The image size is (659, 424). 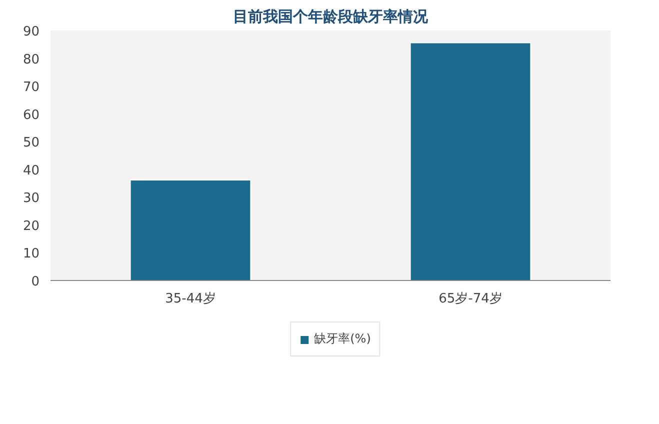 I want to click on y-tick-label: 80, so click(x=31, y=60).